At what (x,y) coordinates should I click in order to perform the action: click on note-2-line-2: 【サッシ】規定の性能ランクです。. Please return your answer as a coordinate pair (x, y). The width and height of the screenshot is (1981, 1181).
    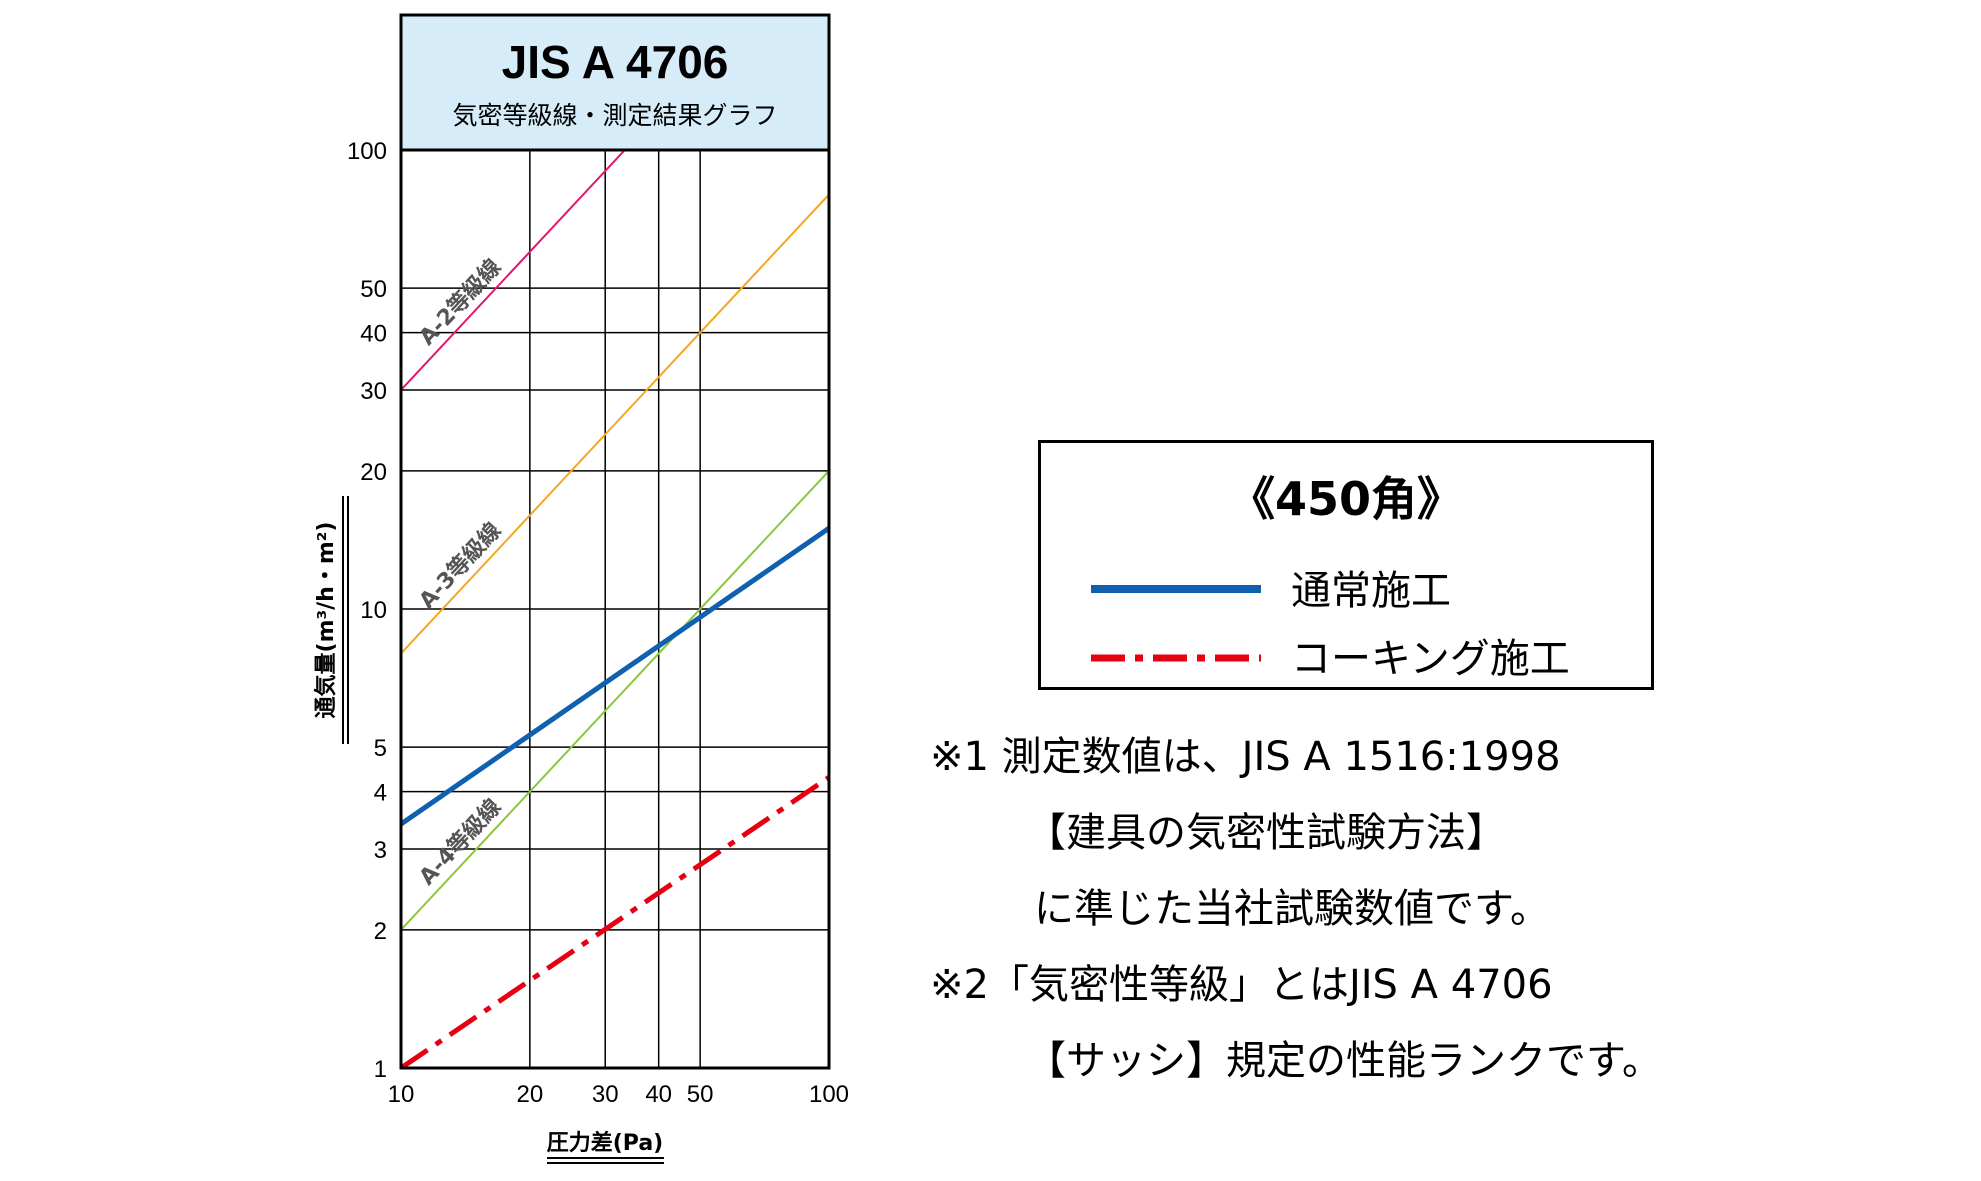
    Looking at the image, I should click on (1344, 1061).